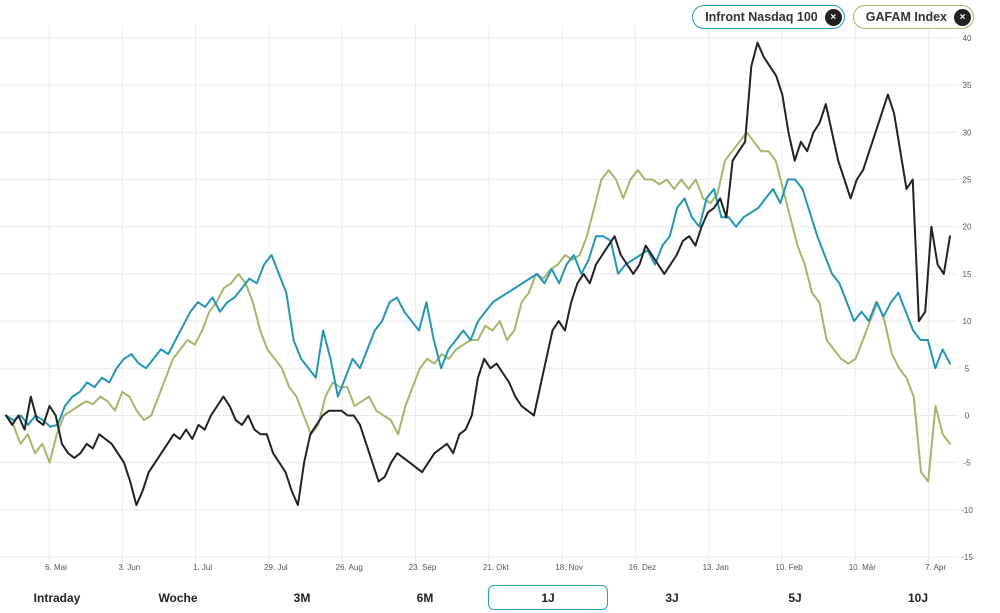 Image resolution: width=1000 pixels, height=613 pixels. I want to click on x-tick-label: 6. Mai, so click(56, 567).